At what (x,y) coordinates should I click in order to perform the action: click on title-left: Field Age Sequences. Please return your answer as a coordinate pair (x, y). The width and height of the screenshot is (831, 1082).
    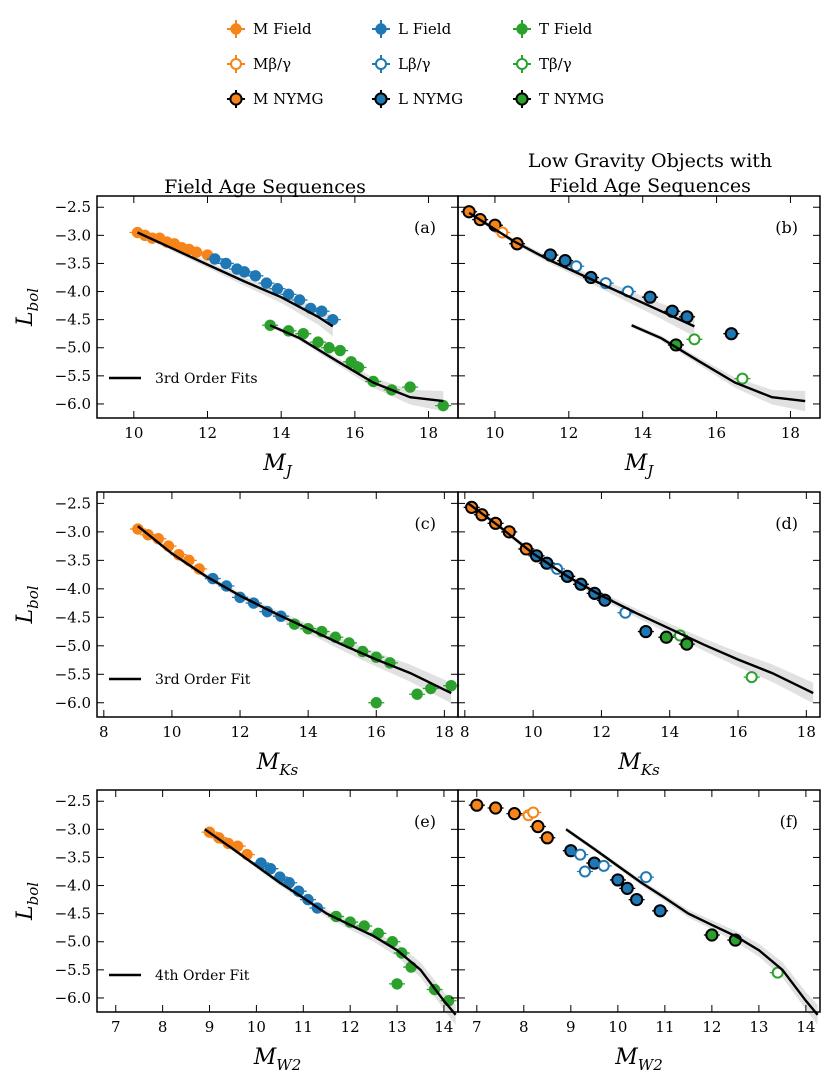
    Looking at the image, I should click on (265, 187).